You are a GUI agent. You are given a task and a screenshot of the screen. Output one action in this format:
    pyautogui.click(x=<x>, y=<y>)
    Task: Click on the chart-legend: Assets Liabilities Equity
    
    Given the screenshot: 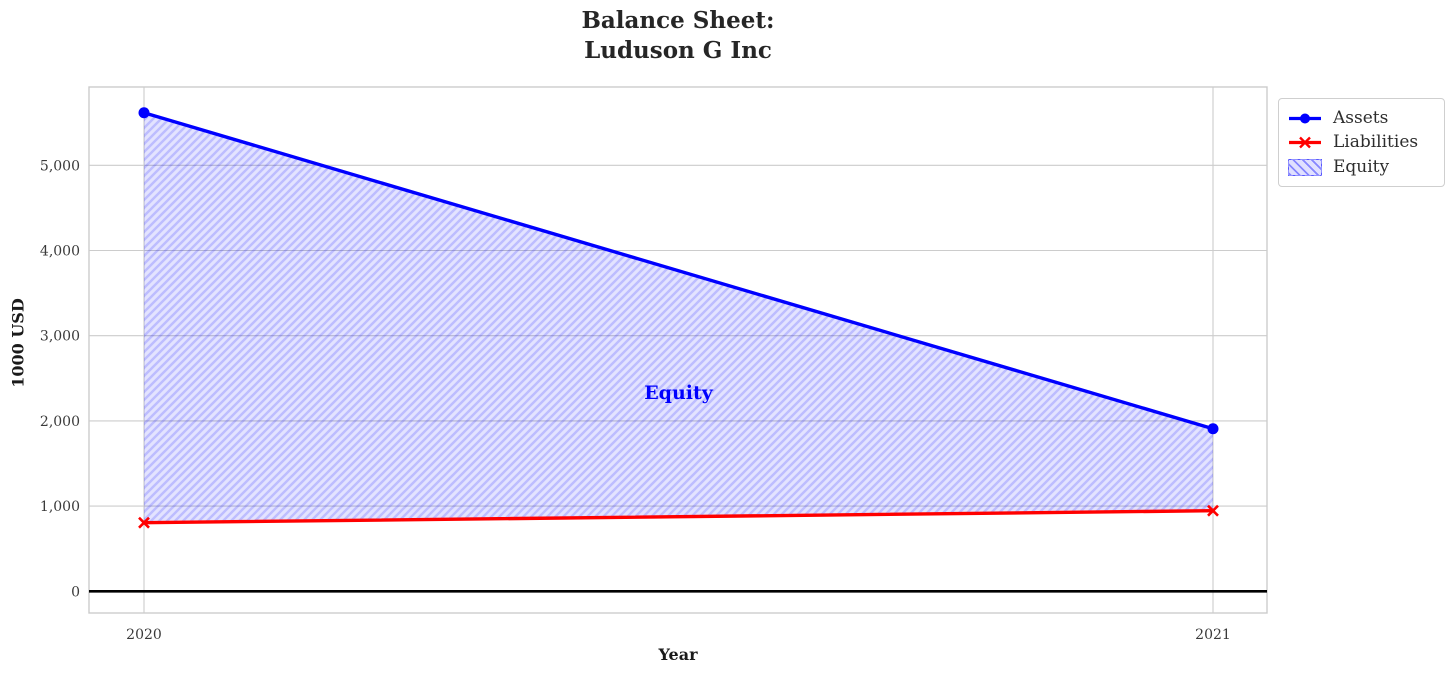 What is the action you would take?
    pyautogui.click(x=1361, y=142)
    